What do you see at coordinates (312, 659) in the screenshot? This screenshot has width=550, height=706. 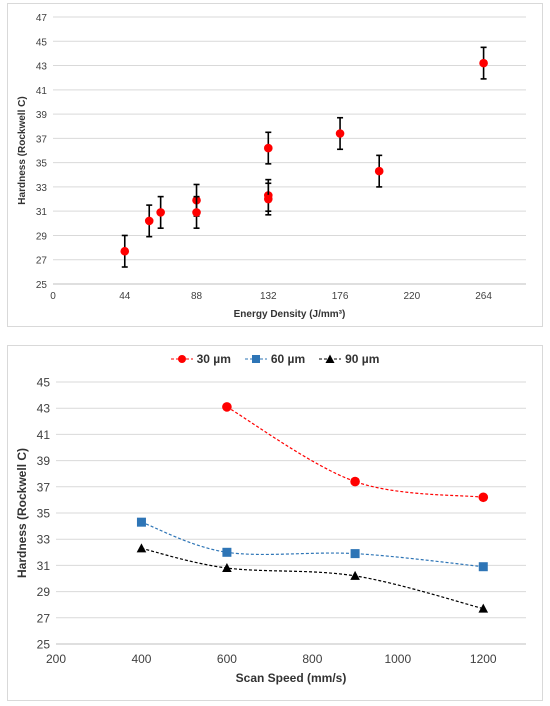 I see `x-tick-label: 800` at bounding box center [312, 659].